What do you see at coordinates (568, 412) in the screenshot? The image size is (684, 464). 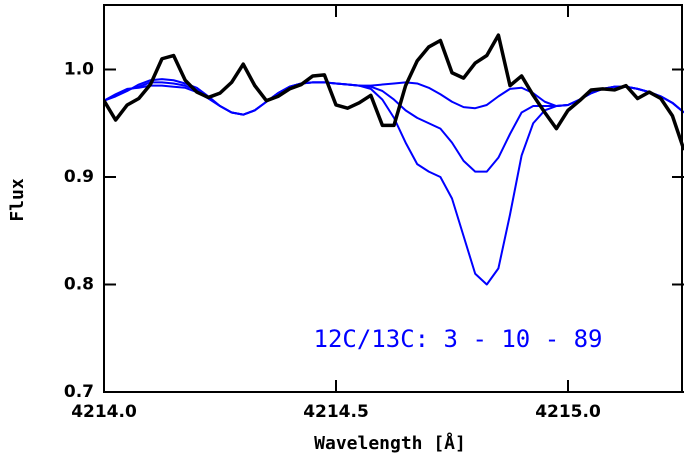 I see `x-tick-label: 4215.0` at bounding box center [568, 412].